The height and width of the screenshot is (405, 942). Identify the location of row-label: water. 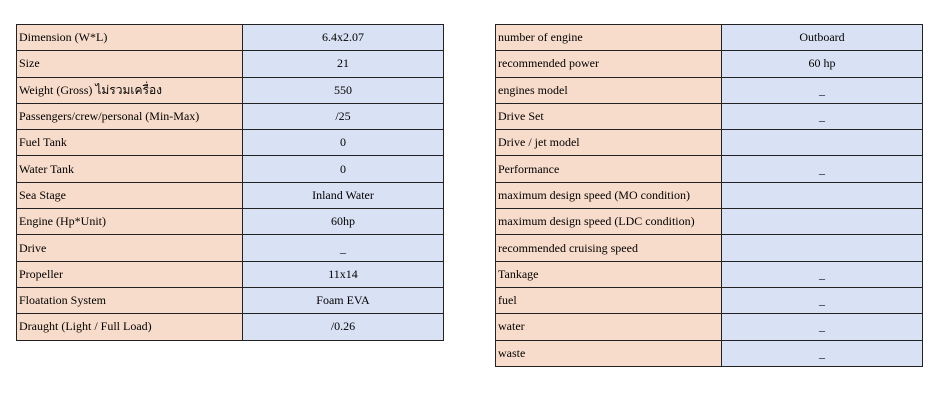
(608, 327).